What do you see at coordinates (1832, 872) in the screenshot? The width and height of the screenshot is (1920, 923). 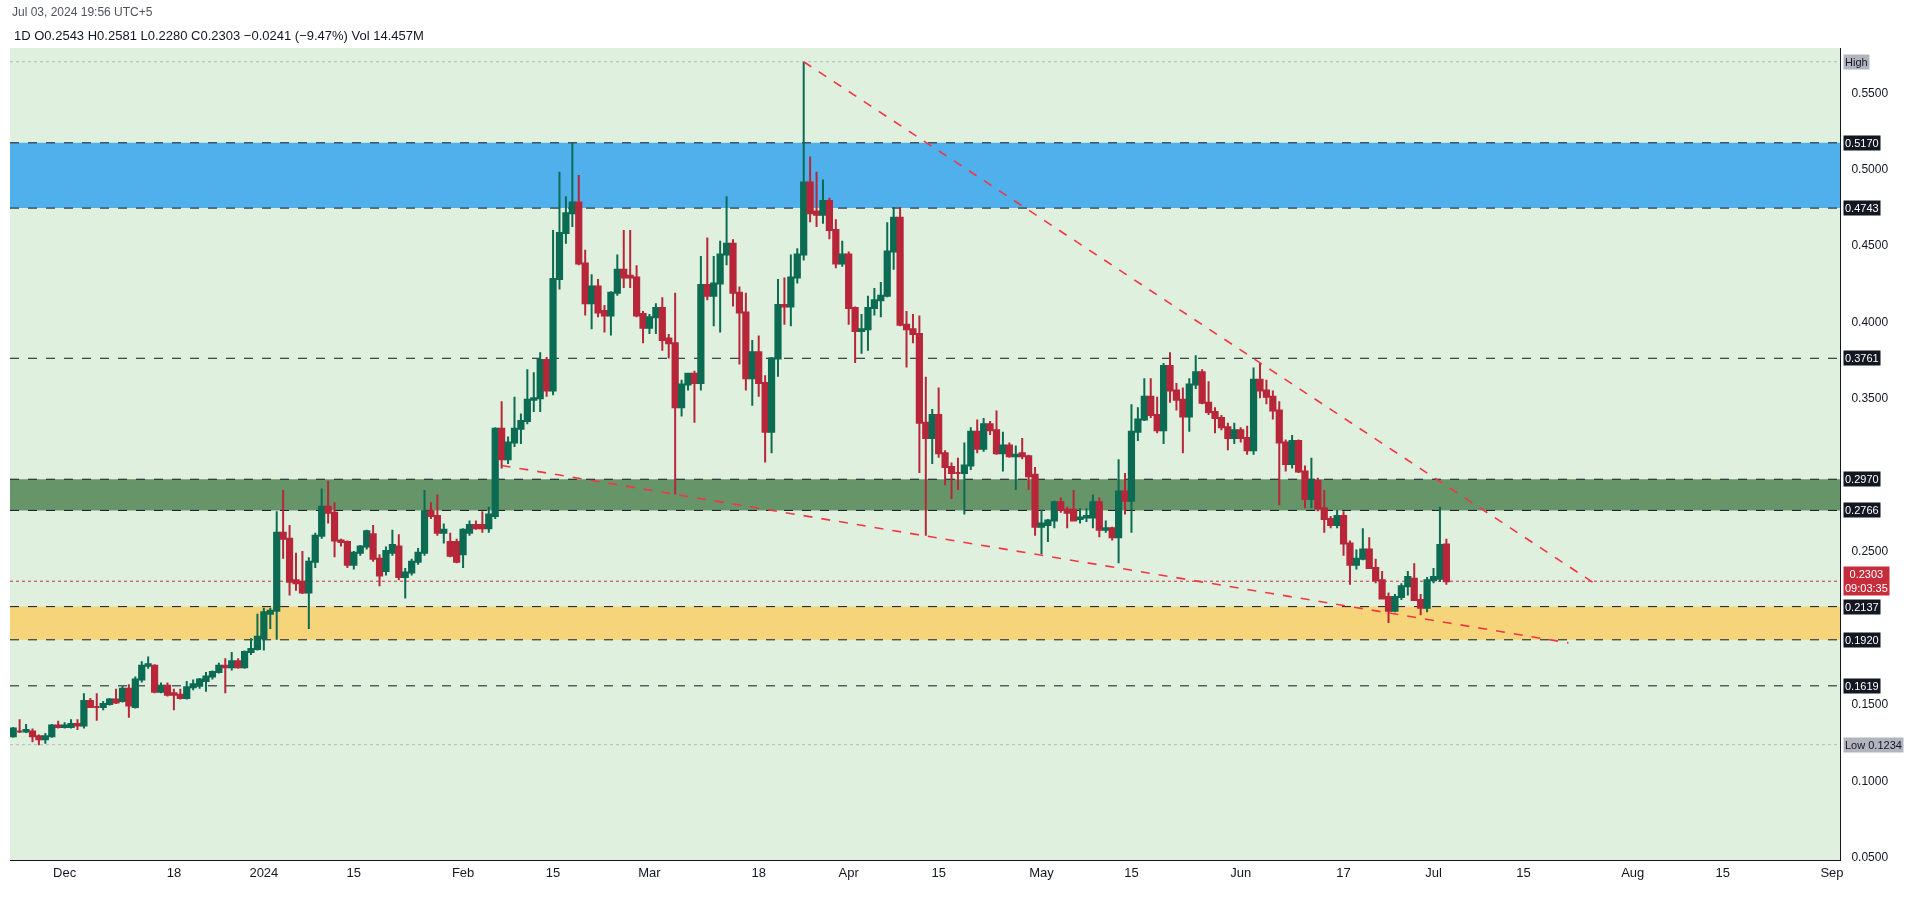 I see `x-tick-label: Sep` at bounding box center [1832, 872].